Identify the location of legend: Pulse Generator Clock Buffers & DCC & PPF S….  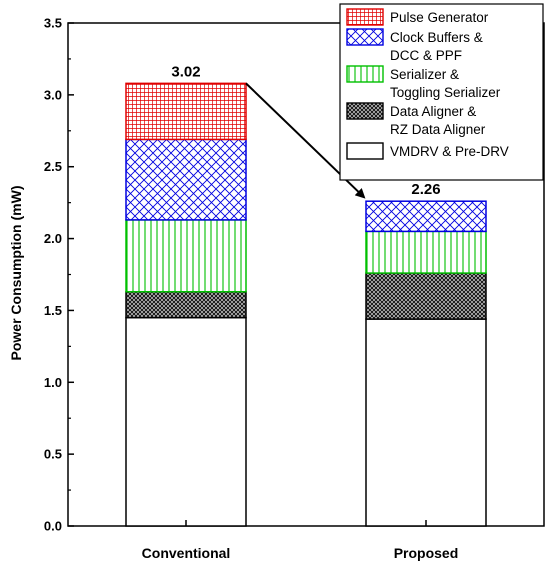
(441, 92).